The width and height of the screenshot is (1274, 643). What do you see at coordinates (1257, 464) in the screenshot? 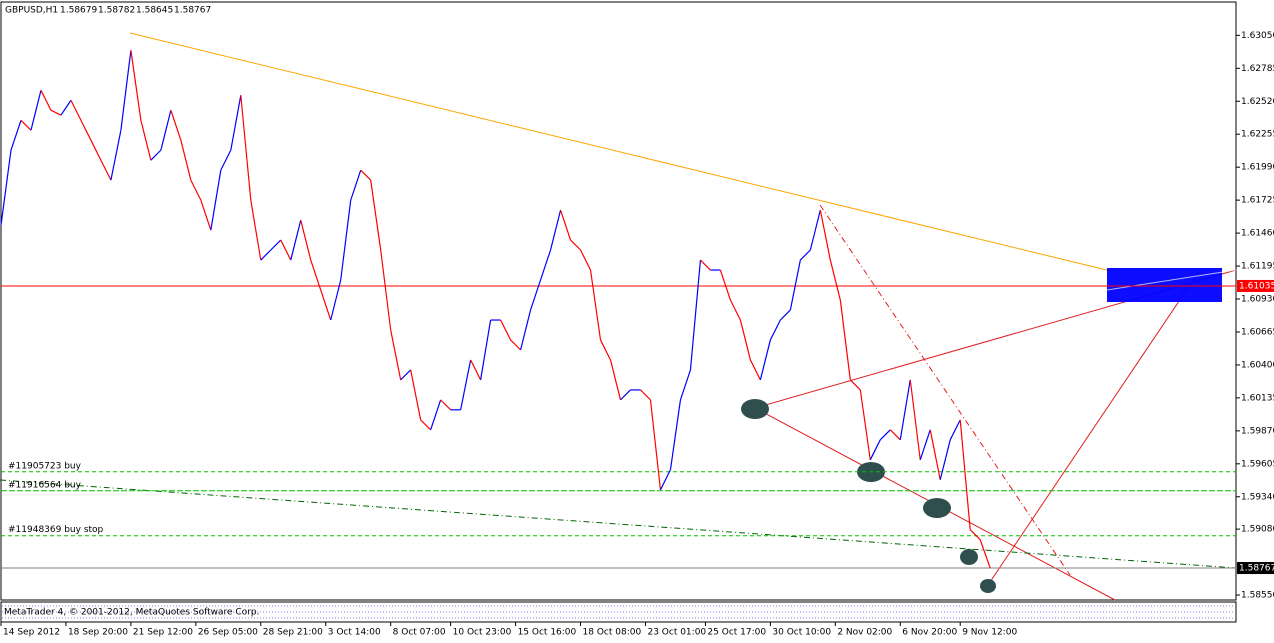
I see `y-tick-label: 1.59605` at bounding box center [1257, 464].